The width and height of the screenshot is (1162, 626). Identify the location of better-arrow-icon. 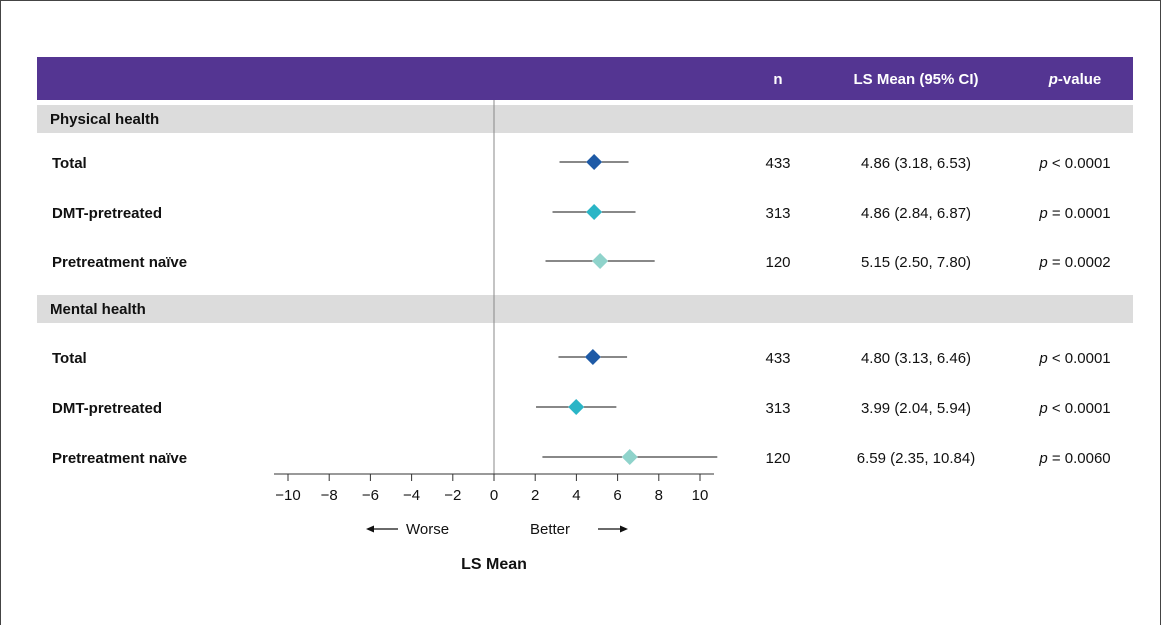
(613, 529).